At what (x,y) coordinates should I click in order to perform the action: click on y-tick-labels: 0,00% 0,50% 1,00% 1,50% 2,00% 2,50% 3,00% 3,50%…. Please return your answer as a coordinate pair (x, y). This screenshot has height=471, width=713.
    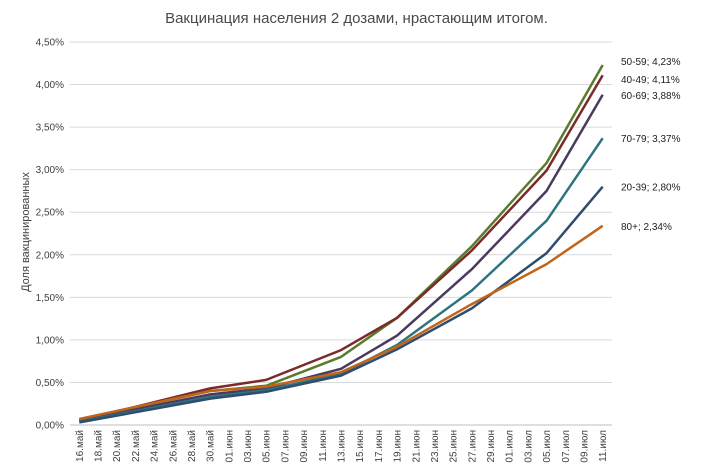
    Looking at the image, I should click on (50, 235).